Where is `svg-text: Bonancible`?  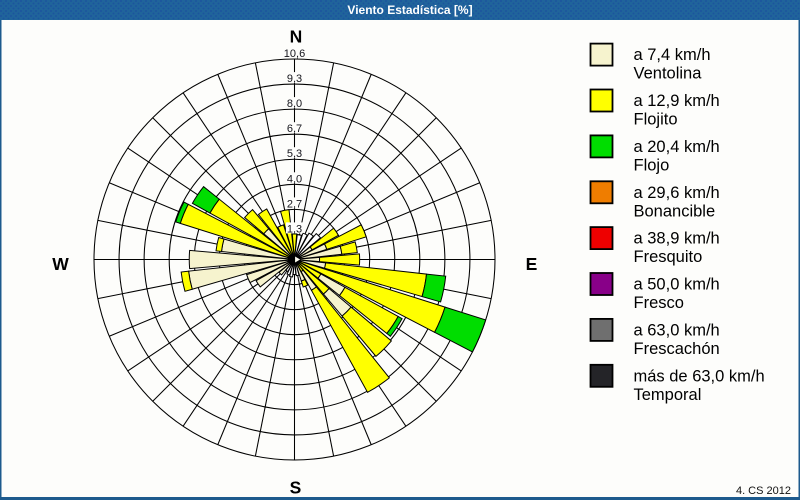
svg-text: Bonancible is located at coordinates (675, 211).